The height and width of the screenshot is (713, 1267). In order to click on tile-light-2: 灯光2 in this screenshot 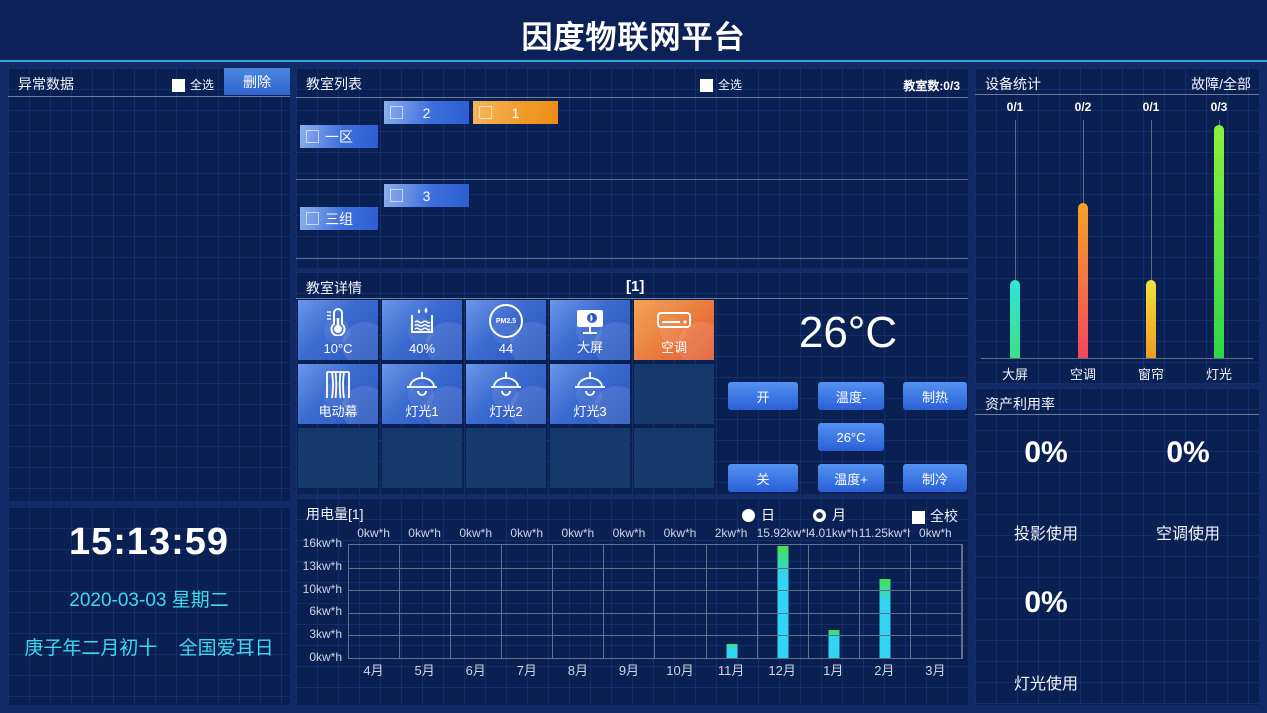, I will do `click(506, 394)`.